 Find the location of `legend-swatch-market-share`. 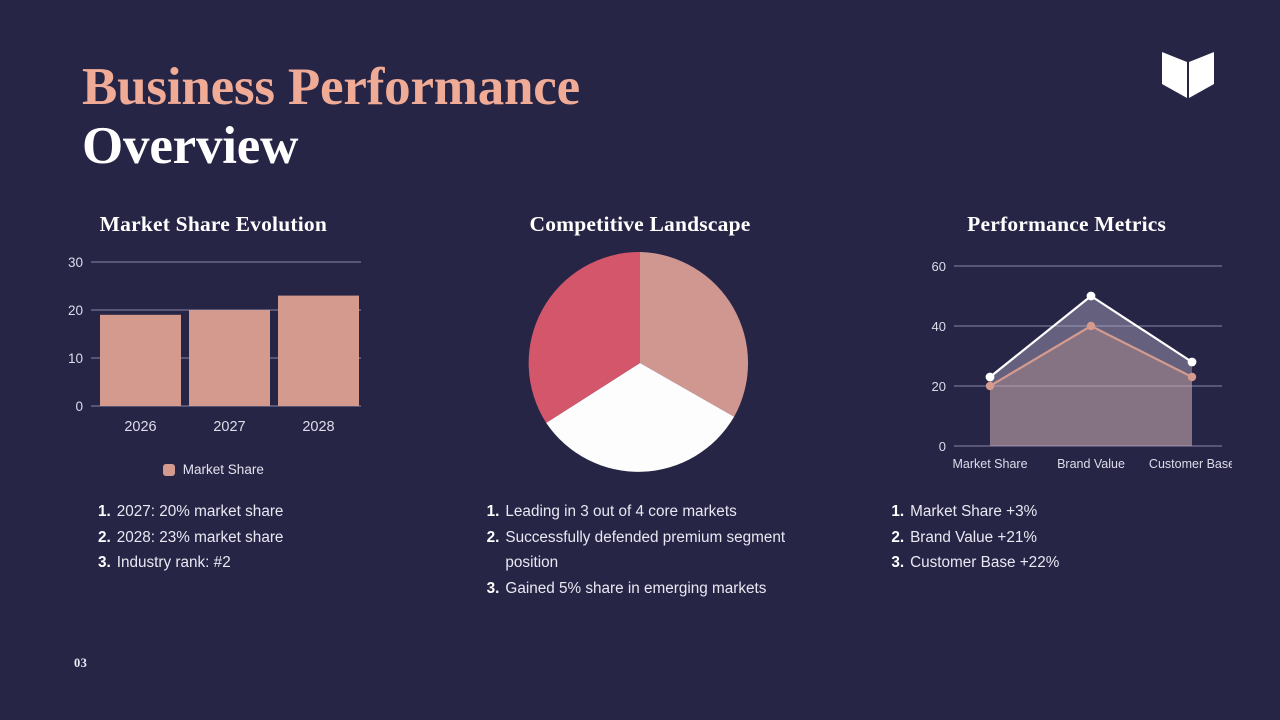

legend-swatch-market-share is located at coordinates (168, 469).